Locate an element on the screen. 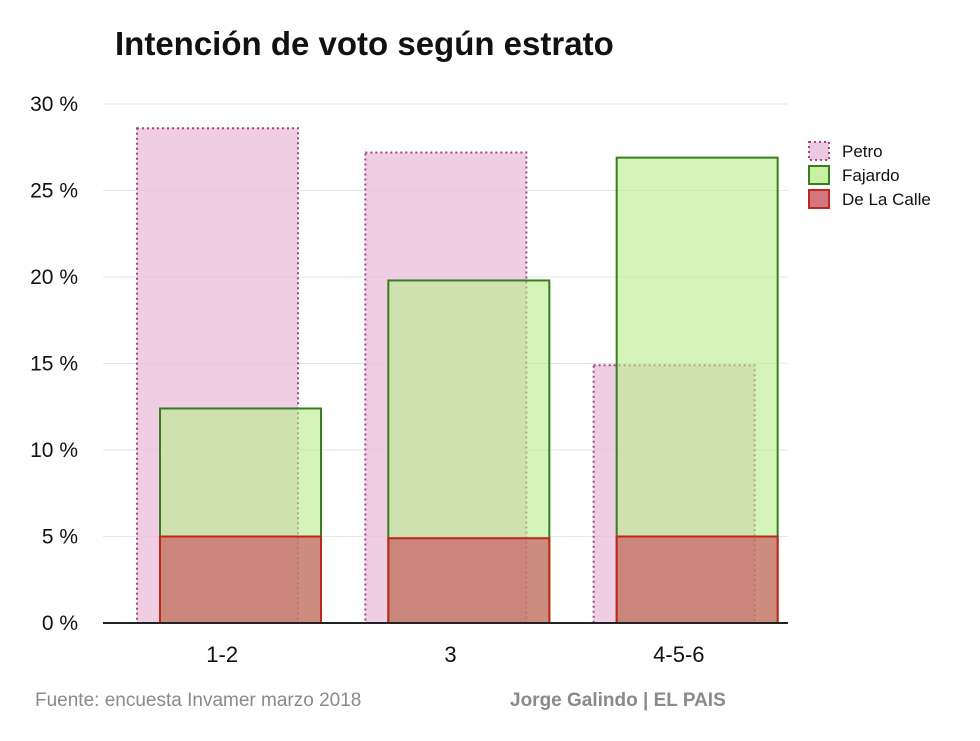  y-tick-label: 25 % is located at coordinates (54, 191).